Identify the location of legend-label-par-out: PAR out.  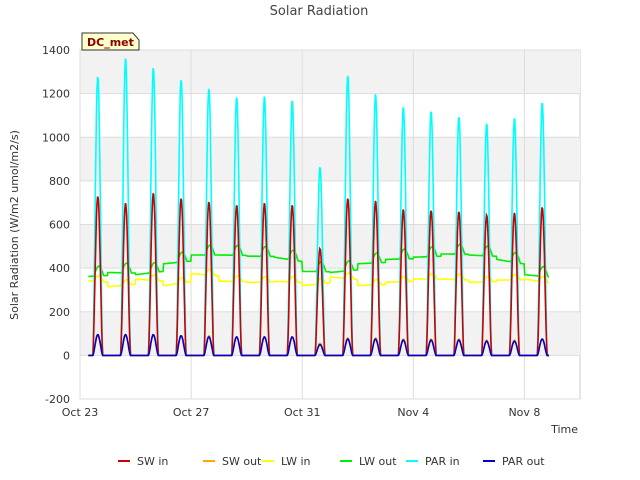
(523, 461).